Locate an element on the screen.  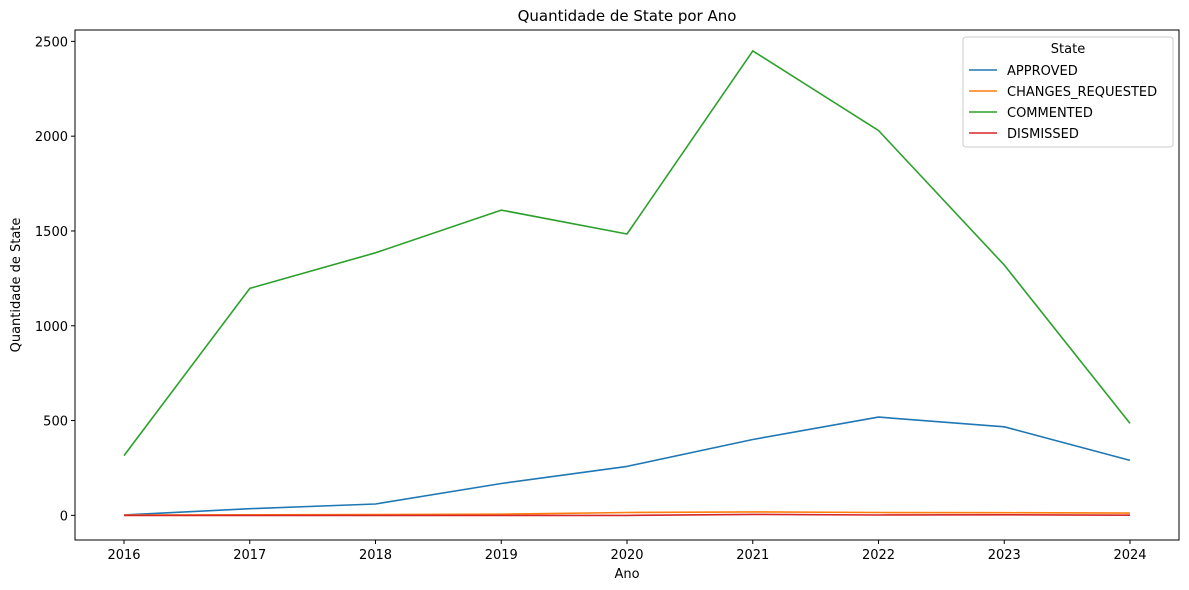
legend-entry: CHANGES_REQUESTED is located at coordinates (1082, 92).